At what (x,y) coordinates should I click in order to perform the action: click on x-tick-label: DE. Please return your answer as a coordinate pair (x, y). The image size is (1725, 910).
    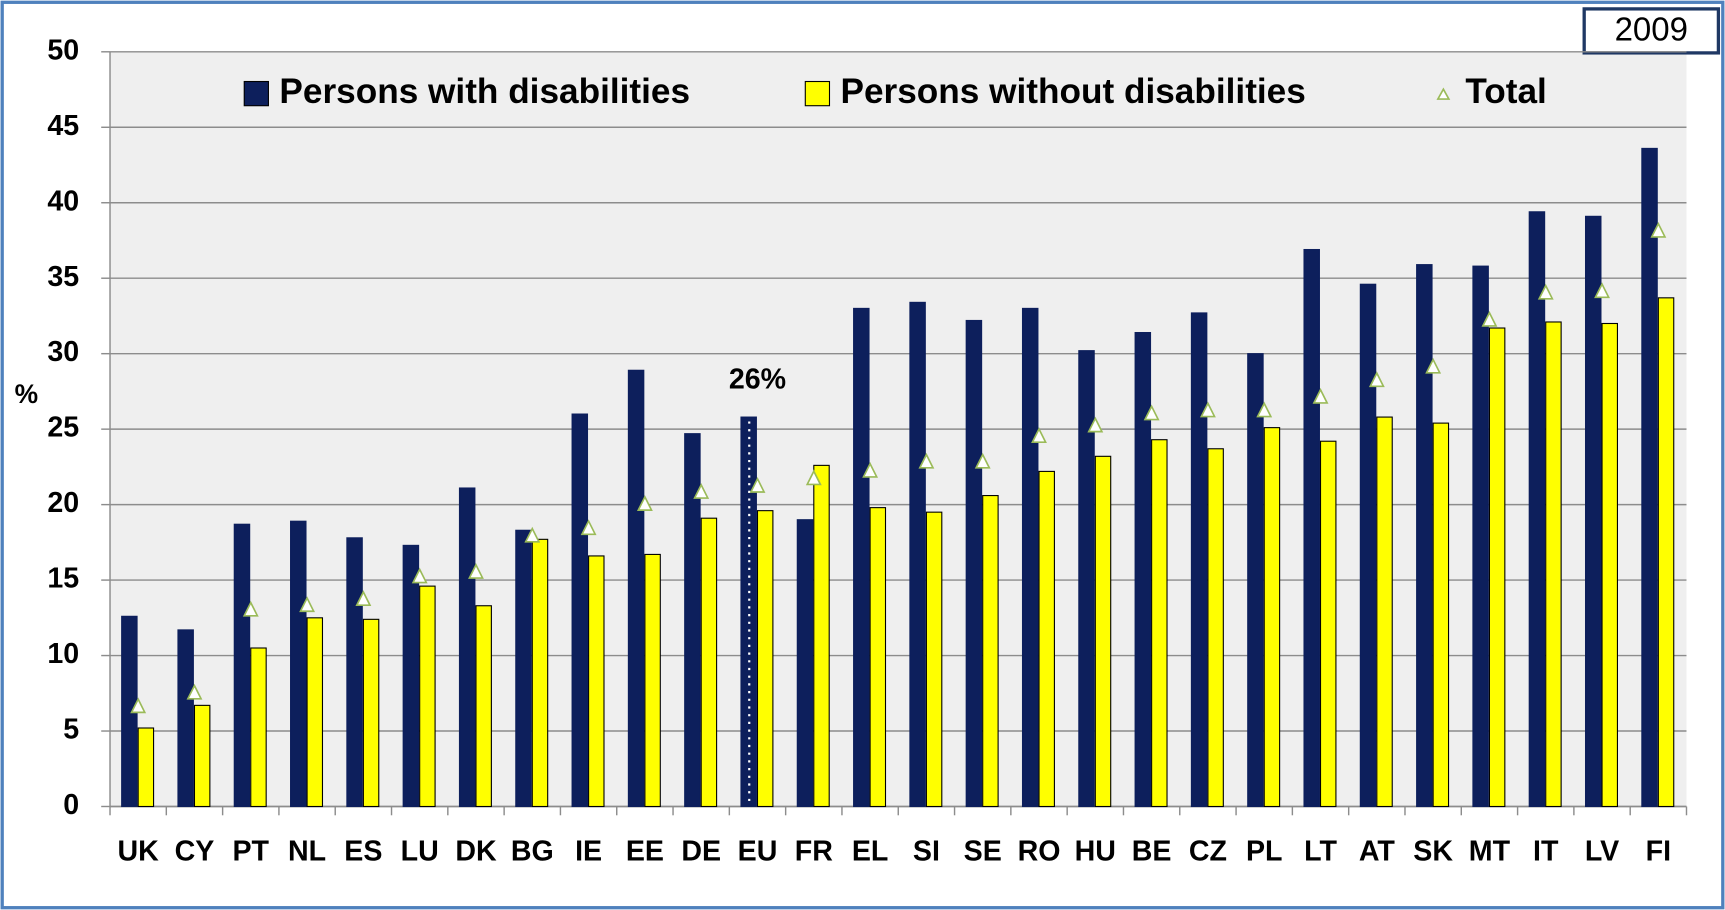
    Looking at the image, I should click on (701, 851).